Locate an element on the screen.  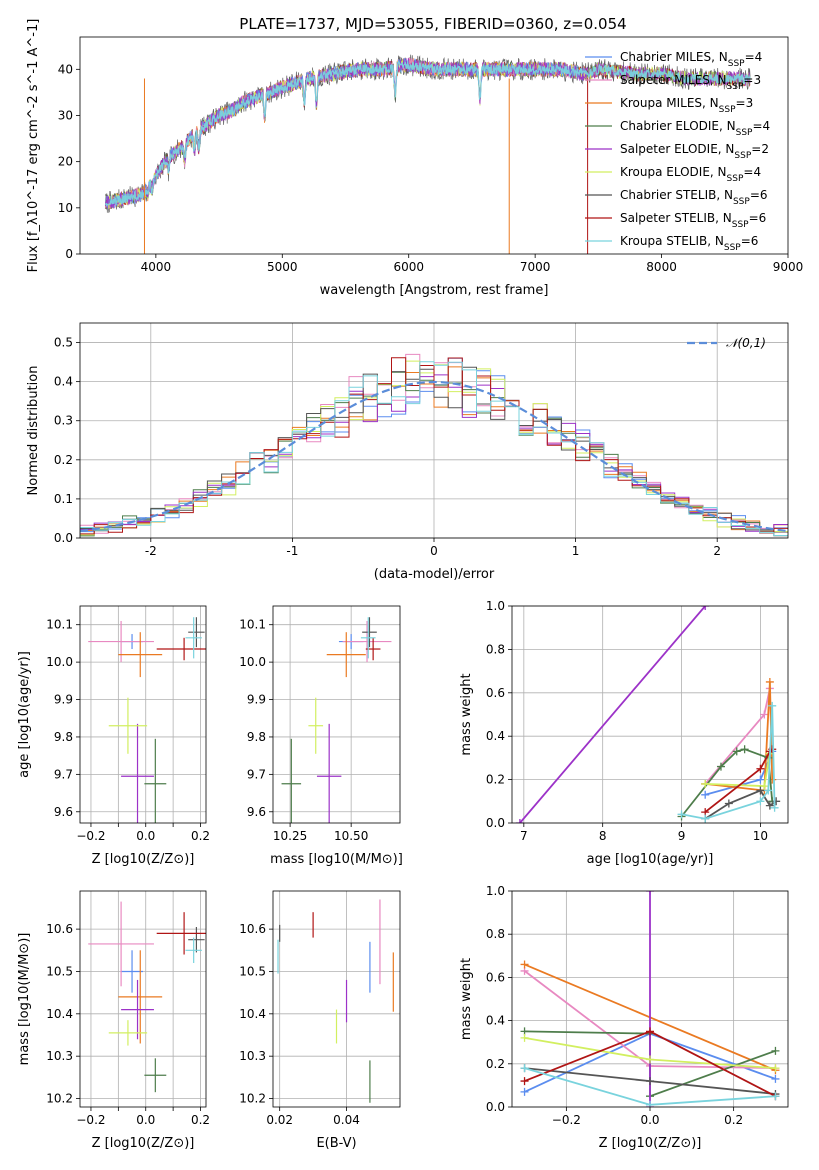
y-tick-label: 10.1 is located at coordinates (252, 625).